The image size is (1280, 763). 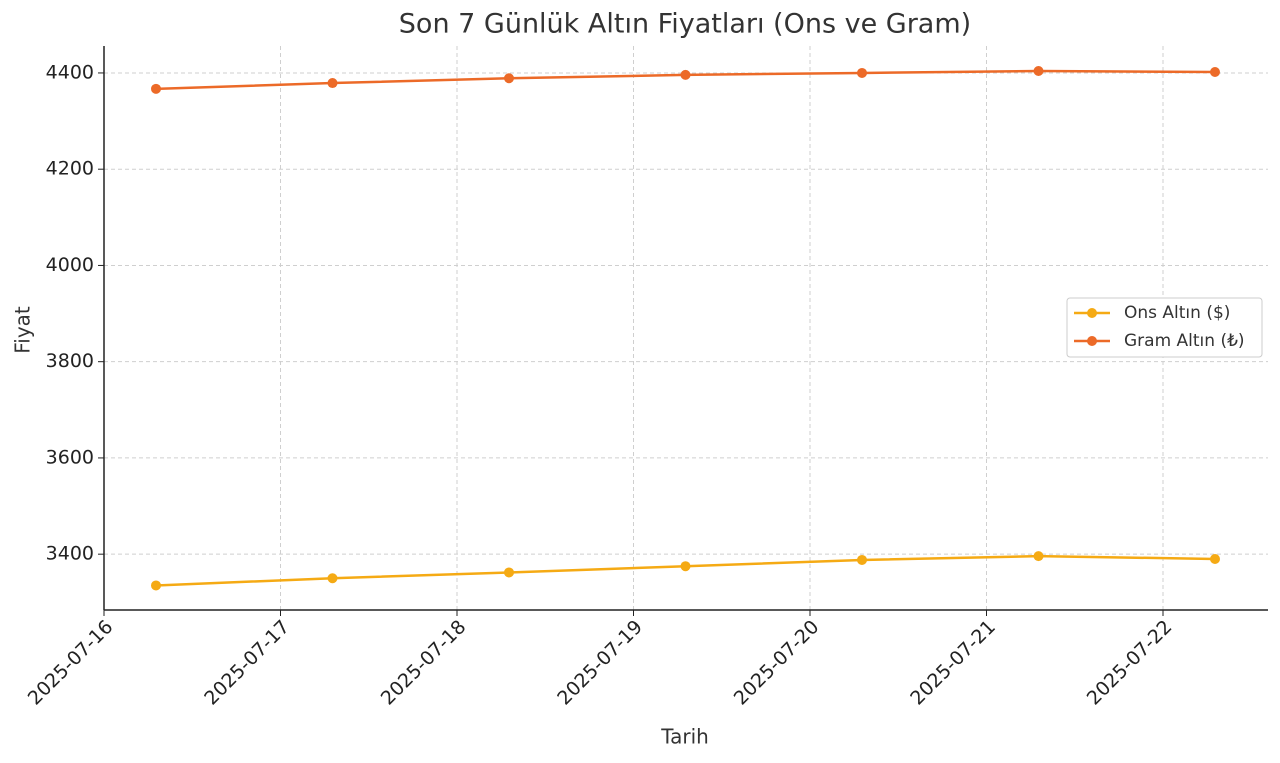 What do you see at coordinates (247, 663) in the screenshot?
I see `x-tick-label: 2025-07-17` at bounding box center [247, 663].